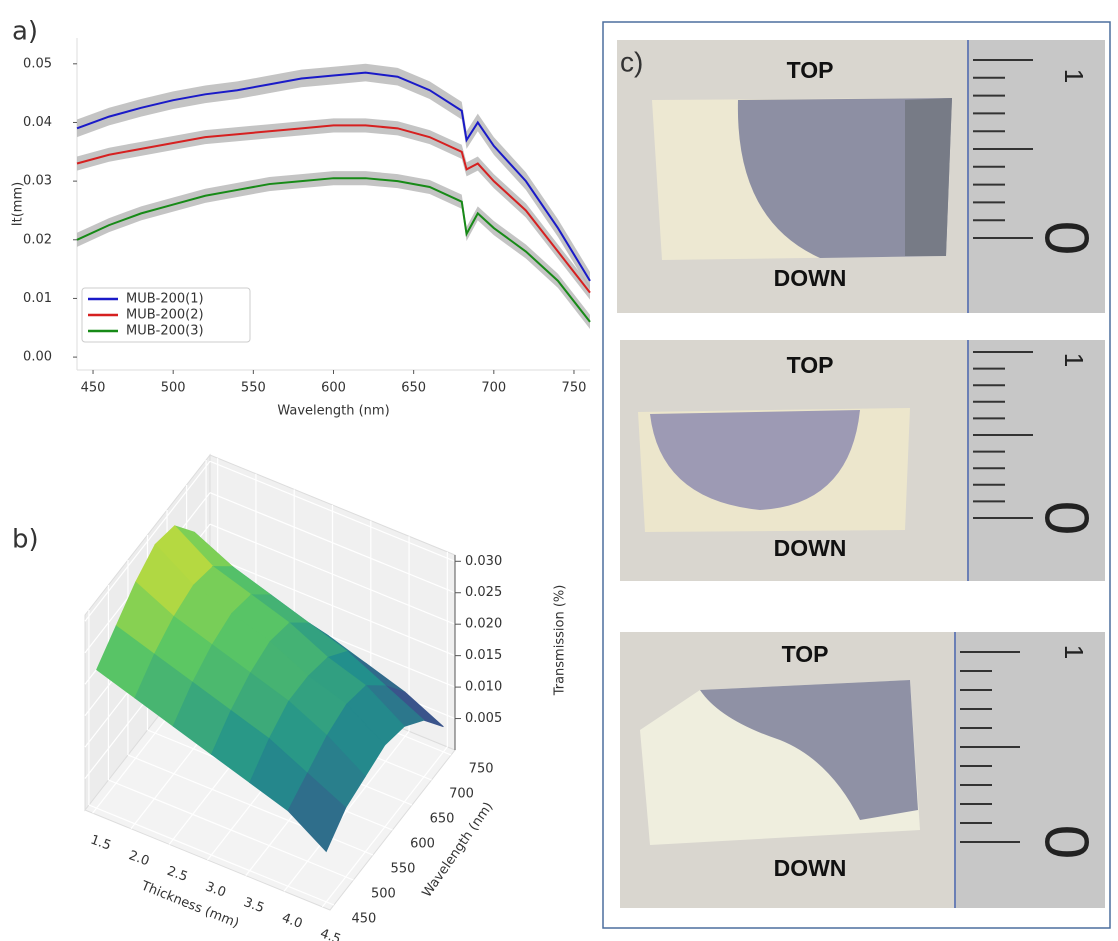 Image resolution: width=1118 pixels, height=941 pixels. I want to click on x-tick-label: 750, so click(574, 388).